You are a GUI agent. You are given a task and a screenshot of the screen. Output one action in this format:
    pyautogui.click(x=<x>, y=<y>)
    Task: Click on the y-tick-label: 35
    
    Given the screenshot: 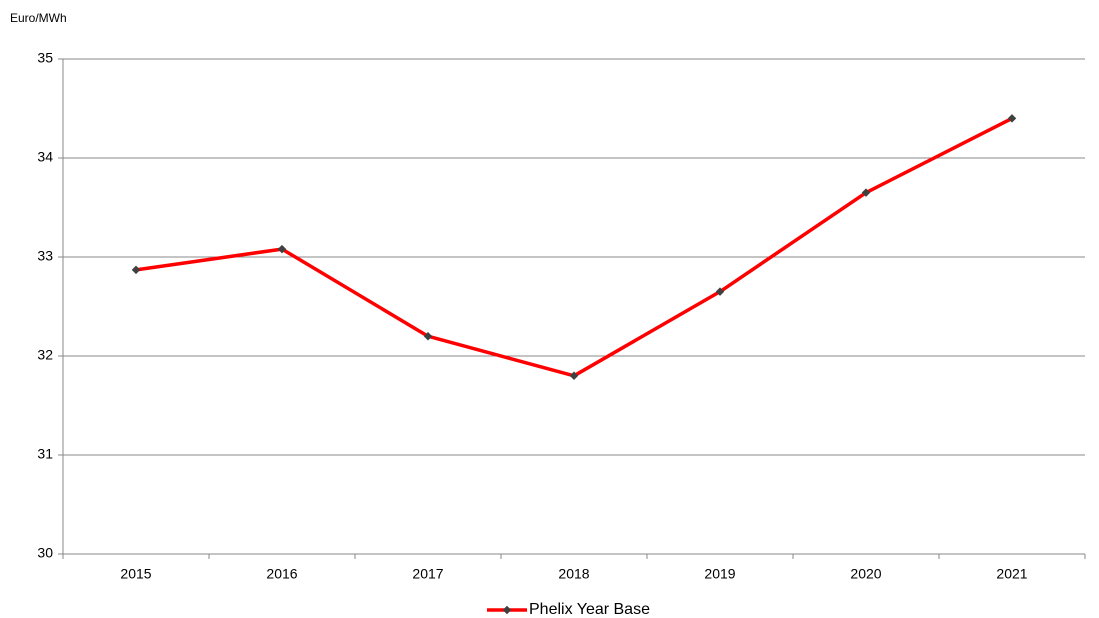 What is the action you would take?
    pyautogui.click(x=45, y=58)
    